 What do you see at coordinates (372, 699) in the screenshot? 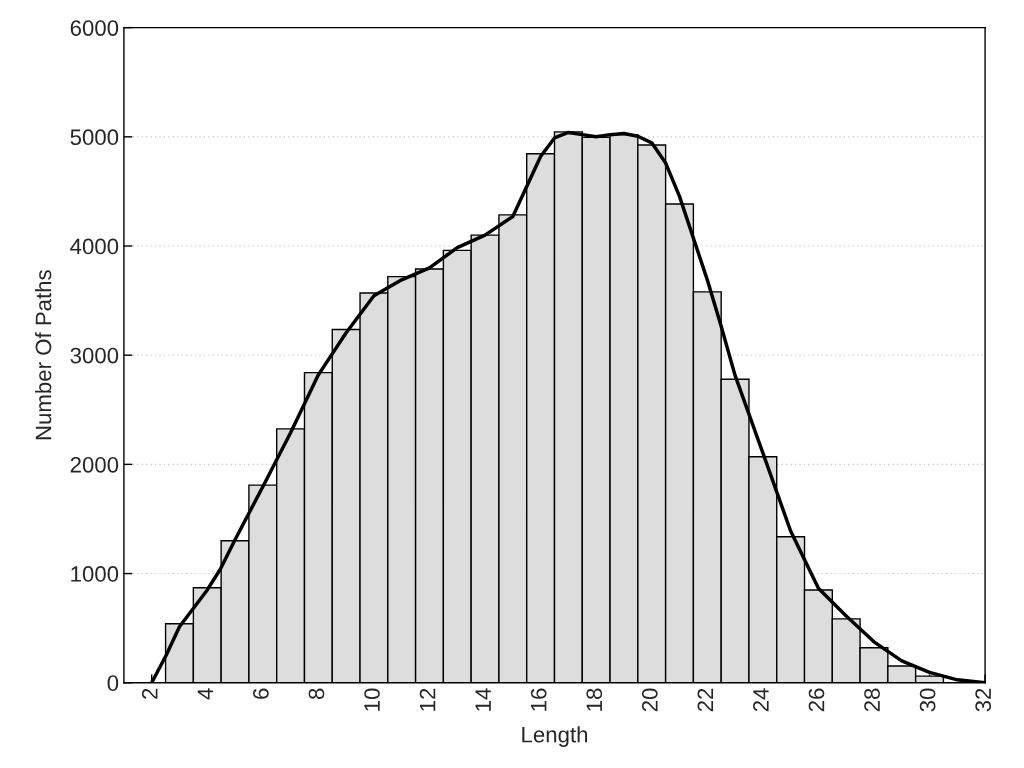
I see `x-tick-label: 10` at bounding box center [372, 699].